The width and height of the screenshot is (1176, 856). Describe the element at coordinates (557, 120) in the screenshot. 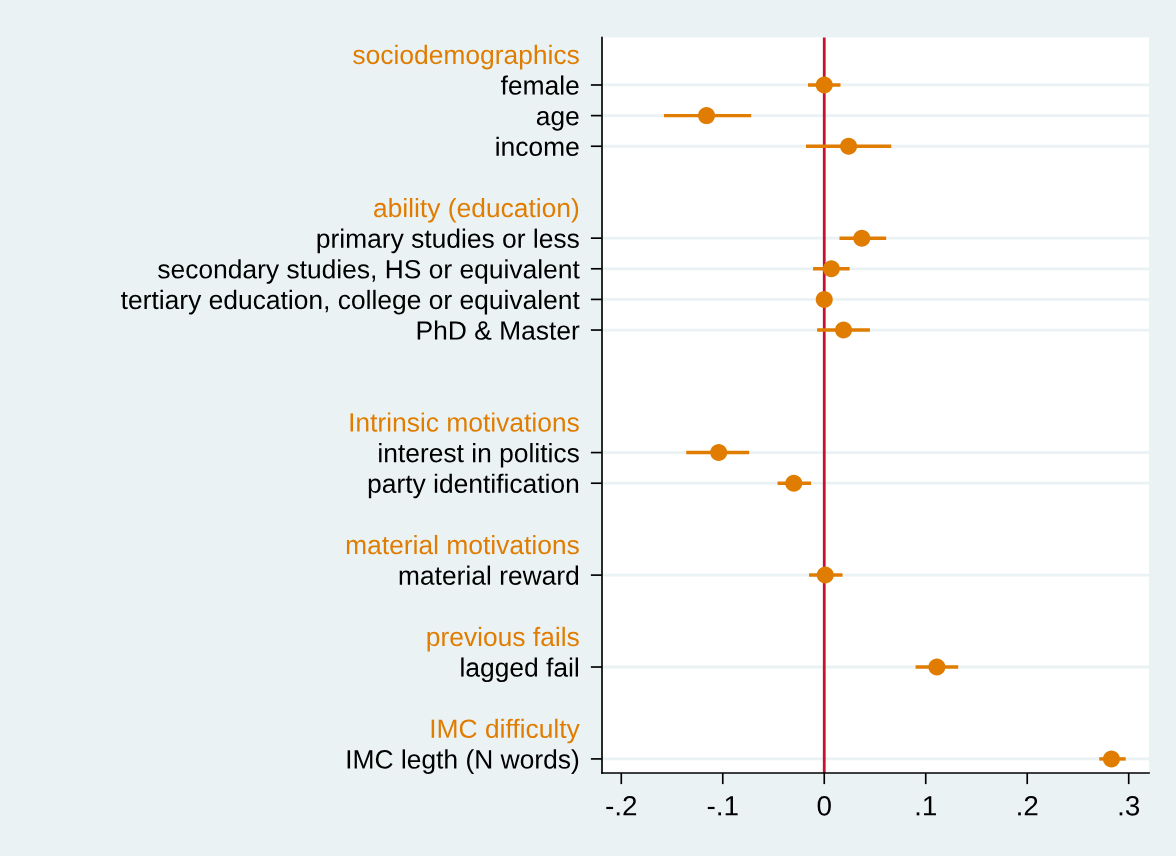

I see `y-tick-label: age` at that location.